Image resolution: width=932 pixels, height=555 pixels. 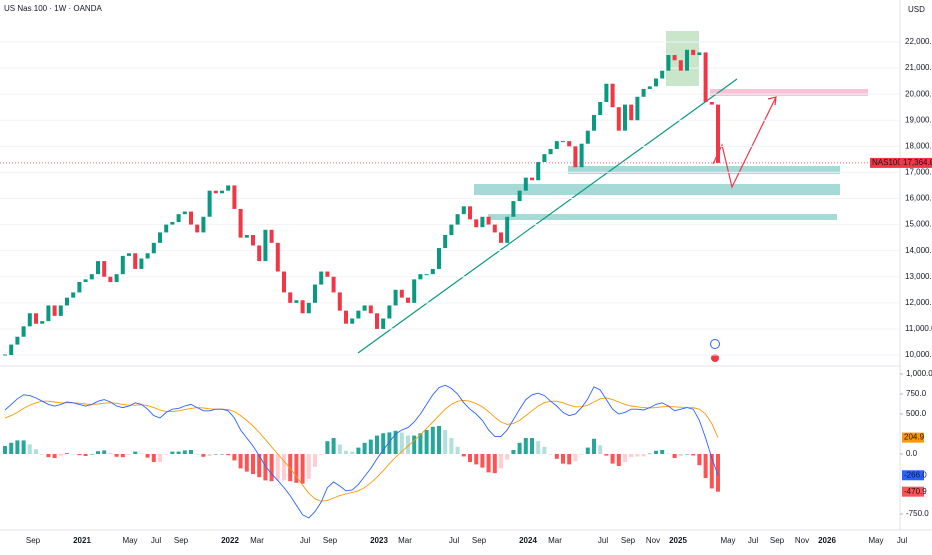 What do you see at coordinates (827, 540) in the screenshot?
I see `x-tick-label: 2026` at bounding box center [827, 540].